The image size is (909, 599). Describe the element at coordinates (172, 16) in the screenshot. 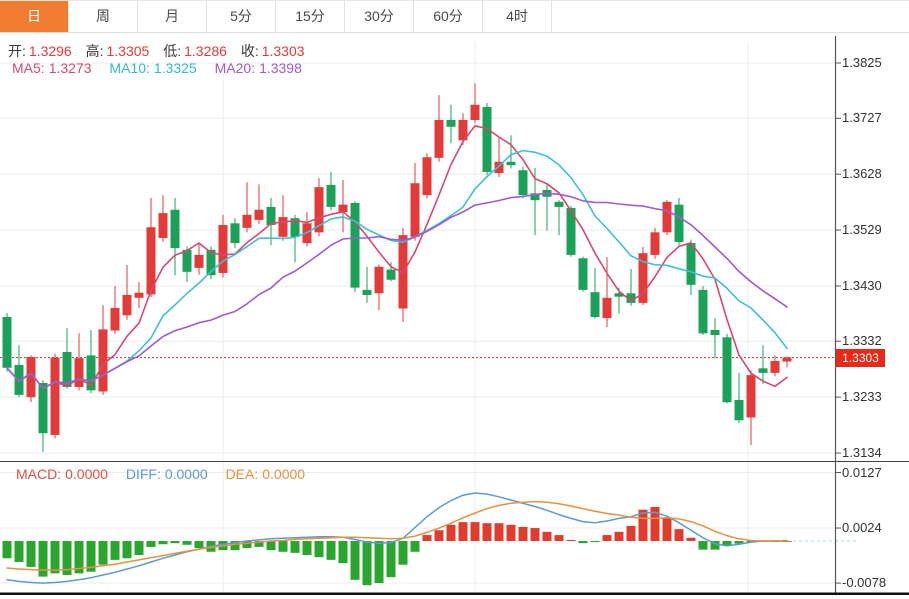

I see `tab-month: 月` at that location.